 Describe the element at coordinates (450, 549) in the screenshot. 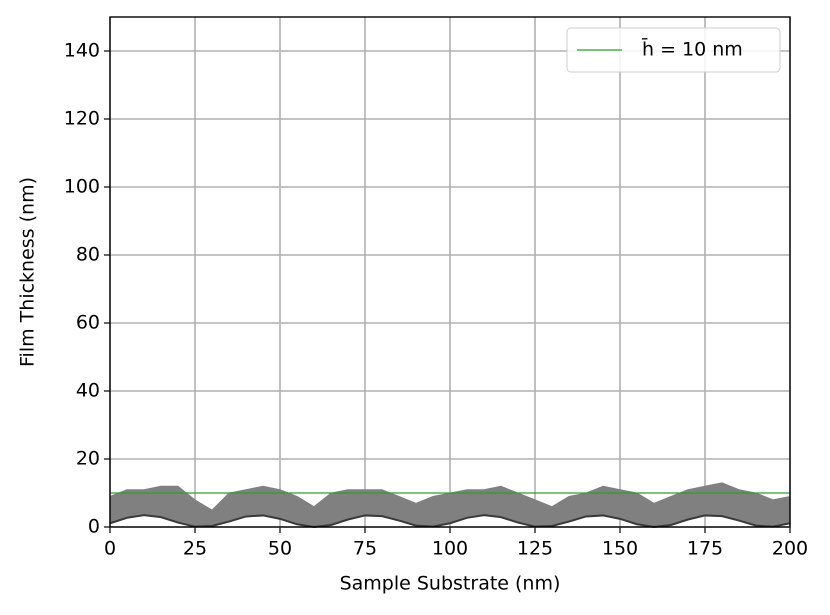

I see `x-tick-label: 100` at that location.